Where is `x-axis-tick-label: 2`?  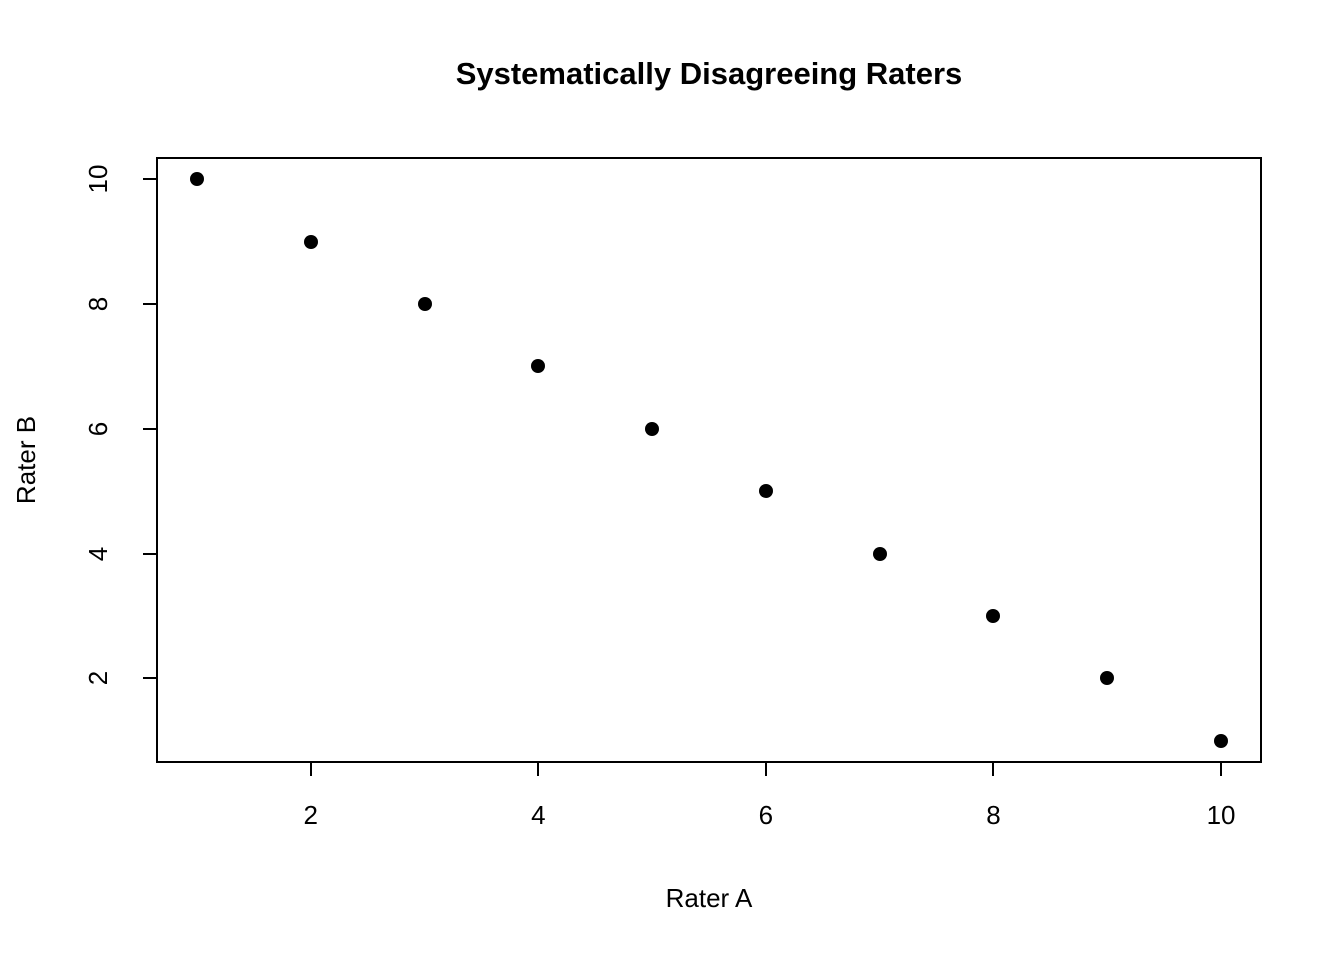
x-axis-tick-label: 2 is located at coordinates (310, 815).